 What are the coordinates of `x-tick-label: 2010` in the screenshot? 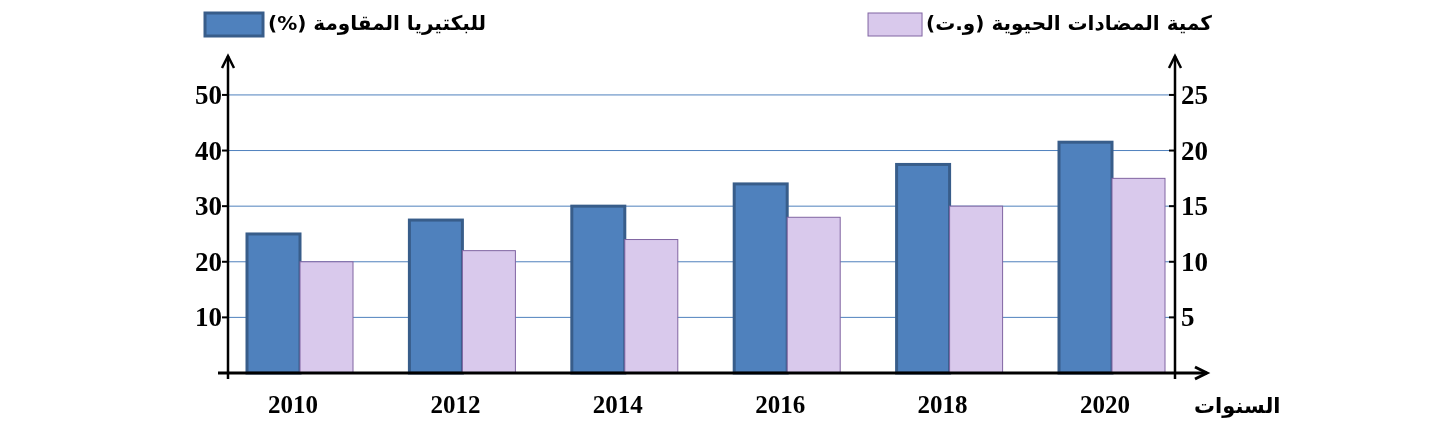 It's located at (293, 404).